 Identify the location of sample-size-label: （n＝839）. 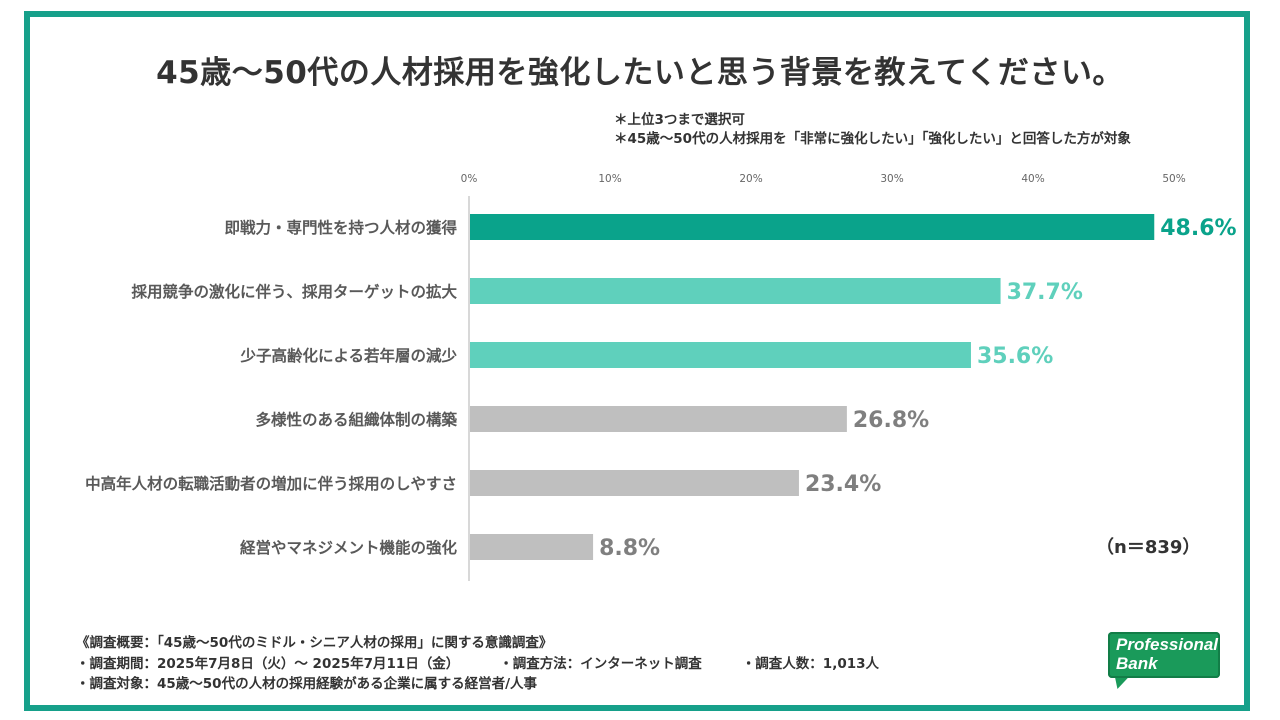
(1148, 547).